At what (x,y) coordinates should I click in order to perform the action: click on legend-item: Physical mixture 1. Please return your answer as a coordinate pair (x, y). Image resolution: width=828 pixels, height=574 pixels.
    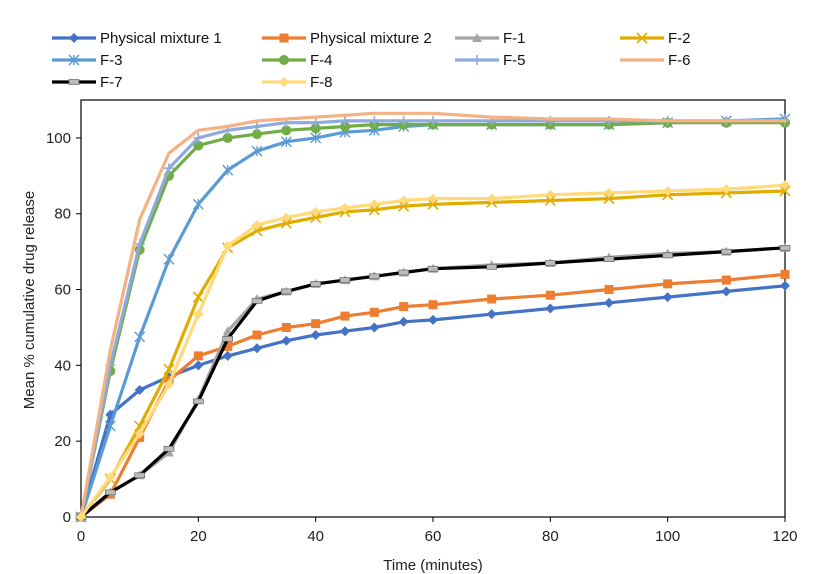
    Looking at the image, I should click on (137, 38).